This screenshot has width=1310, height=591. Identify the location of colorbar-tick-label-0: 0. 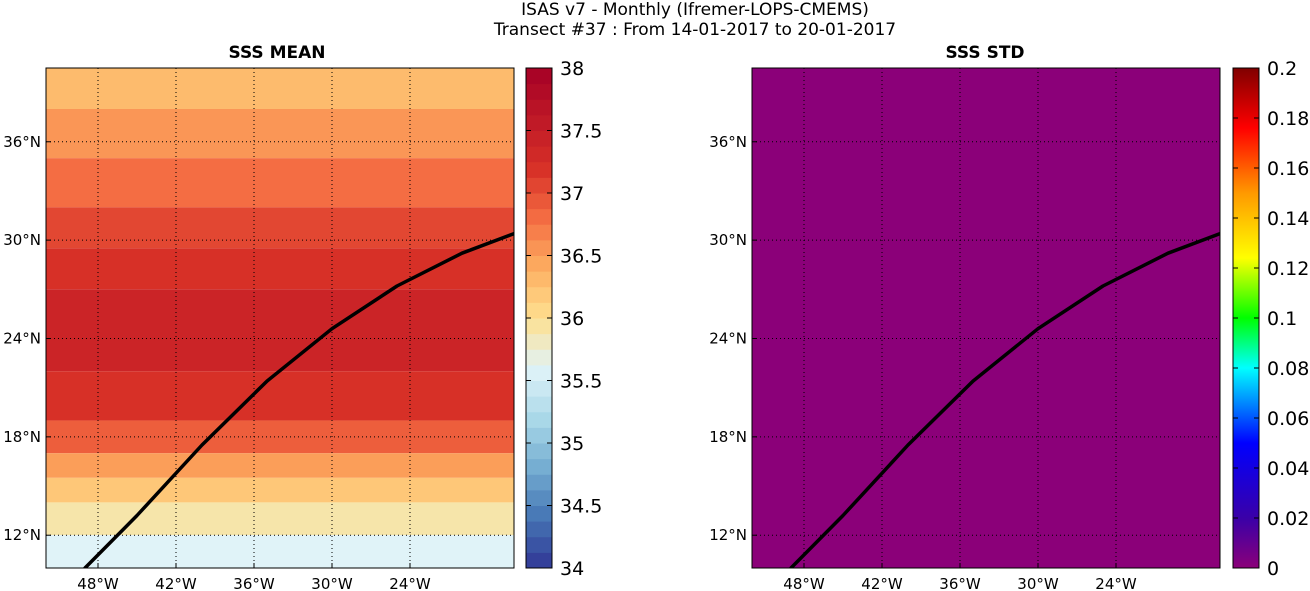
(1273, 569).